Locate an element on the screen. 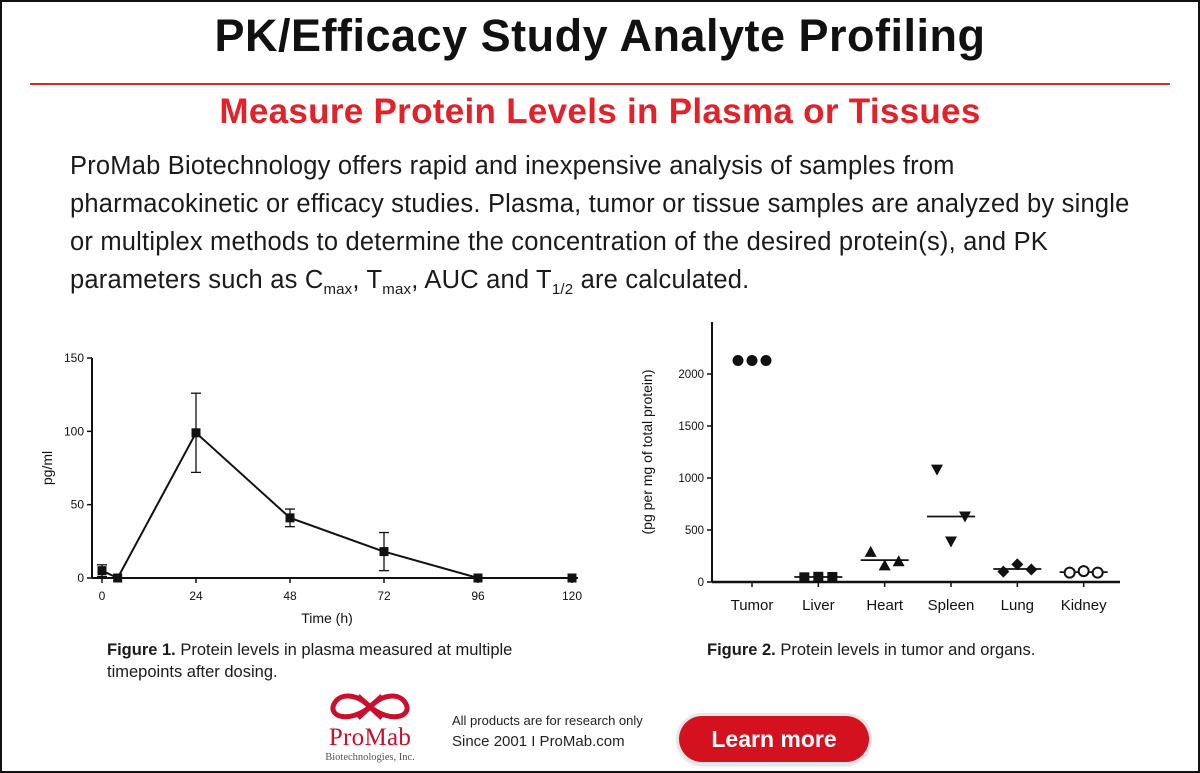  y-axis-label: pg/ml is located at coordinates (47, 468).